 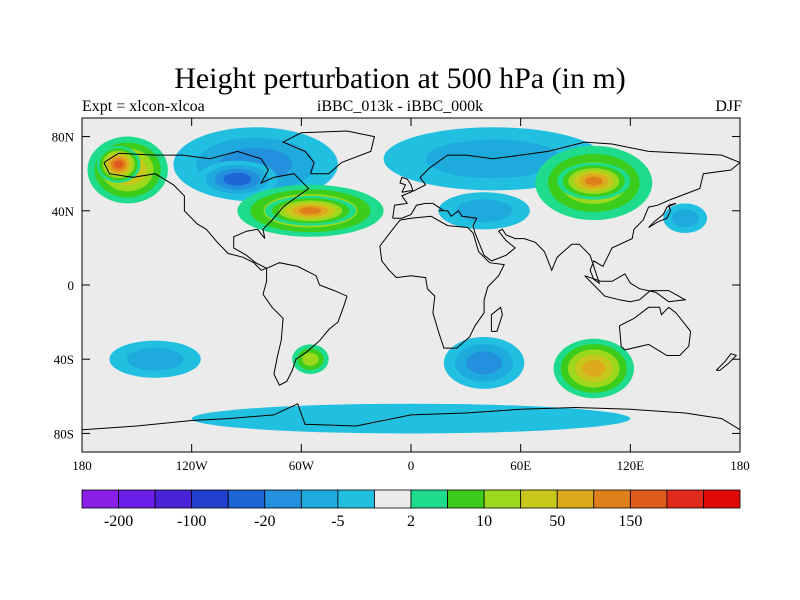 I want to click on lat-tick-label: 0, so click(x=71, y=285).